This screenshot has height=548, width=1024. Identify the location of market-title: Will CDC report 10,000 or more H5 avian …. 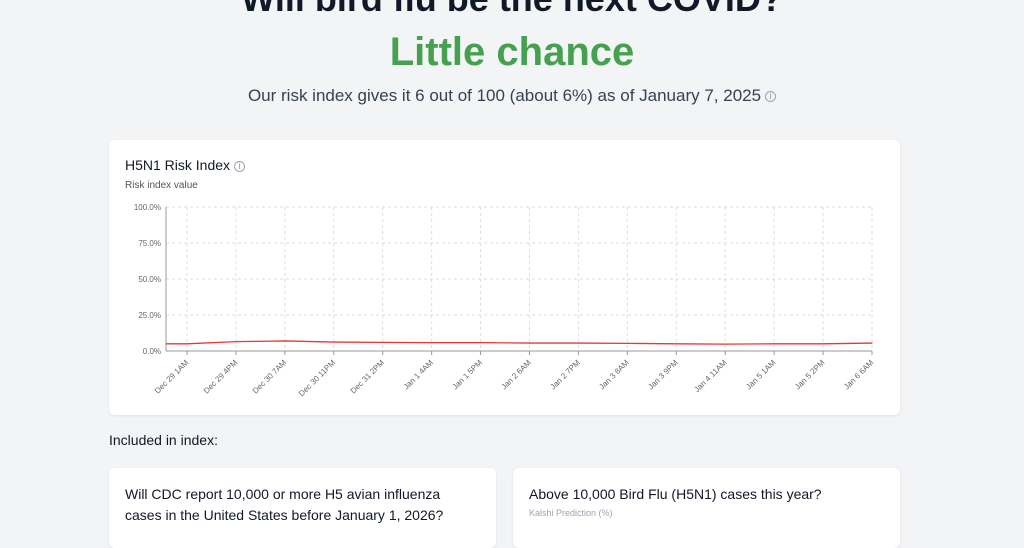
(284, 504).